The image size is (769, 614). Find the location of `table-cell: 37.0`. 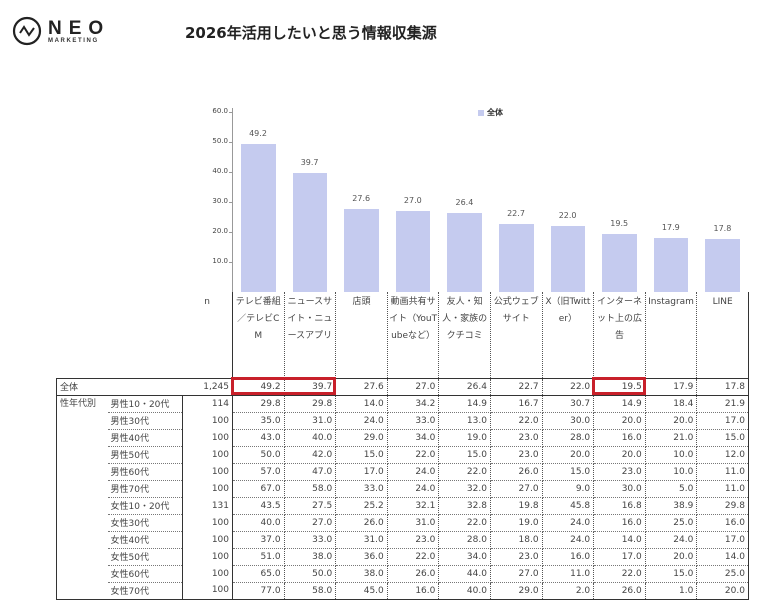

table-cell: 37.0 is located at coordinates (258, 540).